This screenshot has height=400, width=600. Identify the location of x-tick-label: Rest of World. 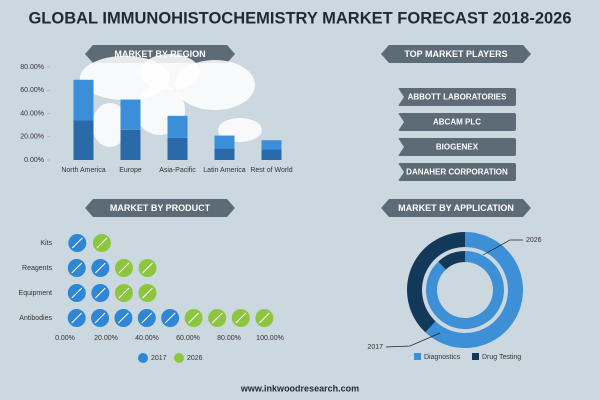
(271, 170).